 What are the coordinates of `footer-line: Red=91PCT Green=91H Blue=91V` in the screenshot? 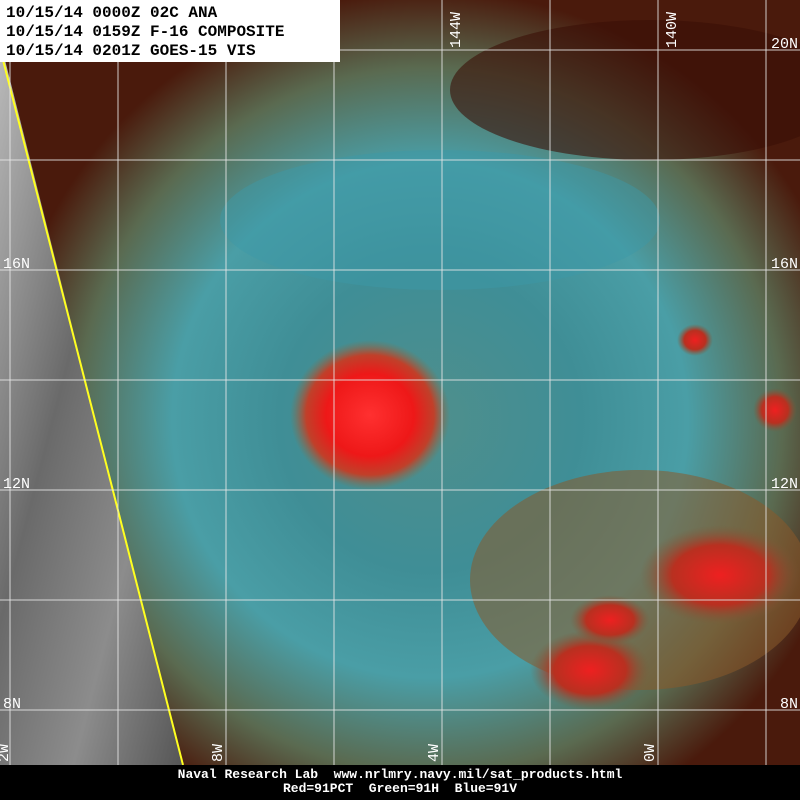 It's located at (400, 788).